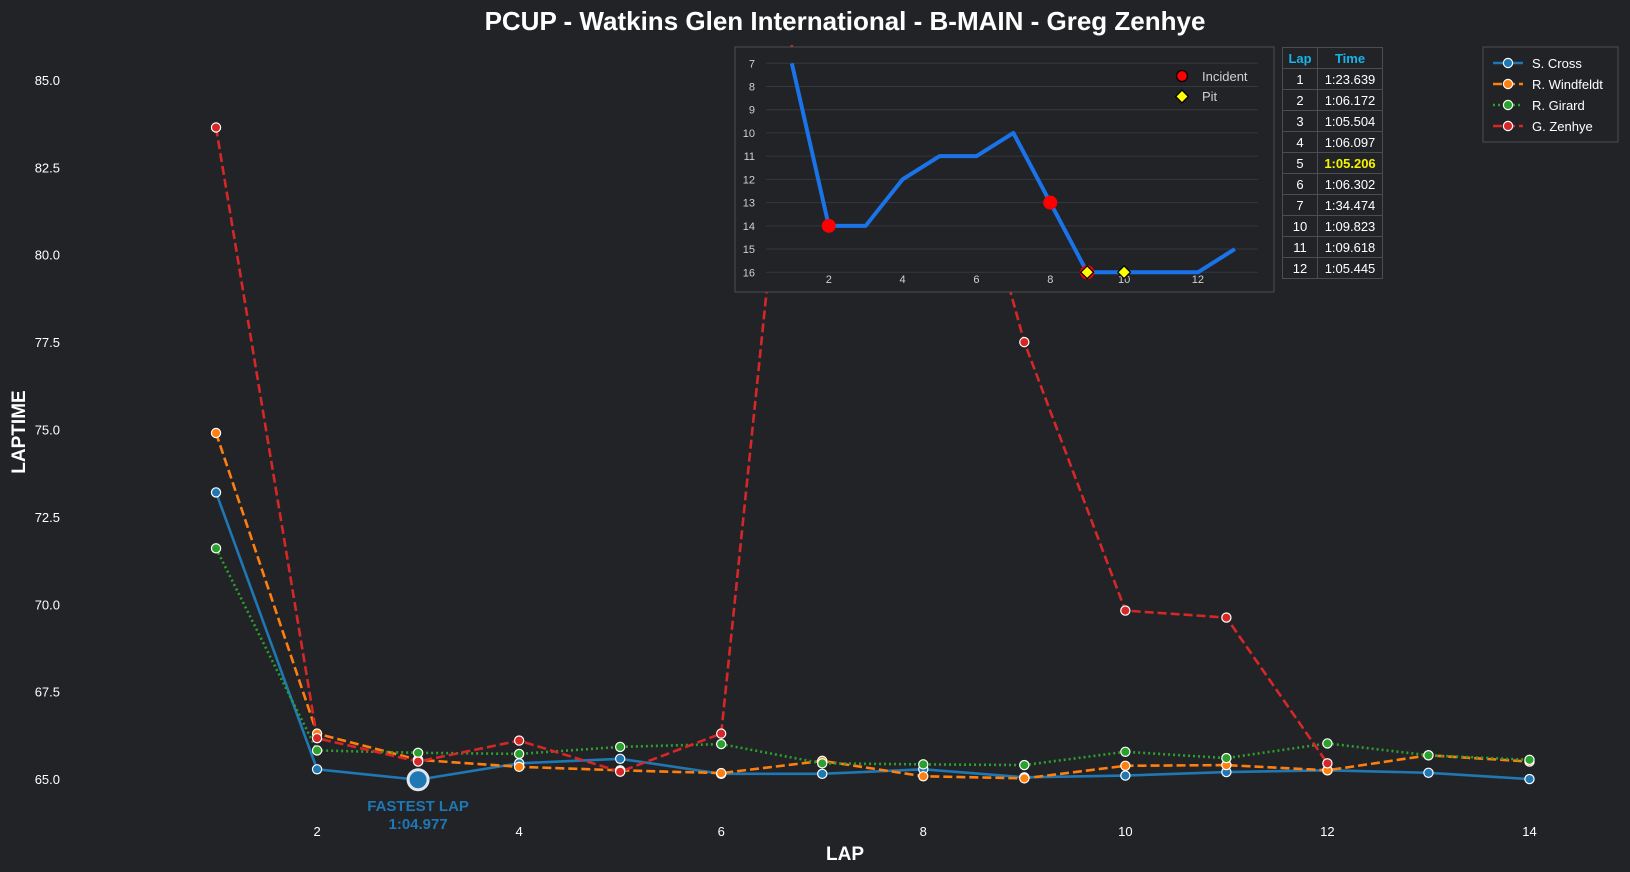  Describe the element at coordinates (829, 280) in the screenshot. I see `inset-x-tick-label: 2` at that location.